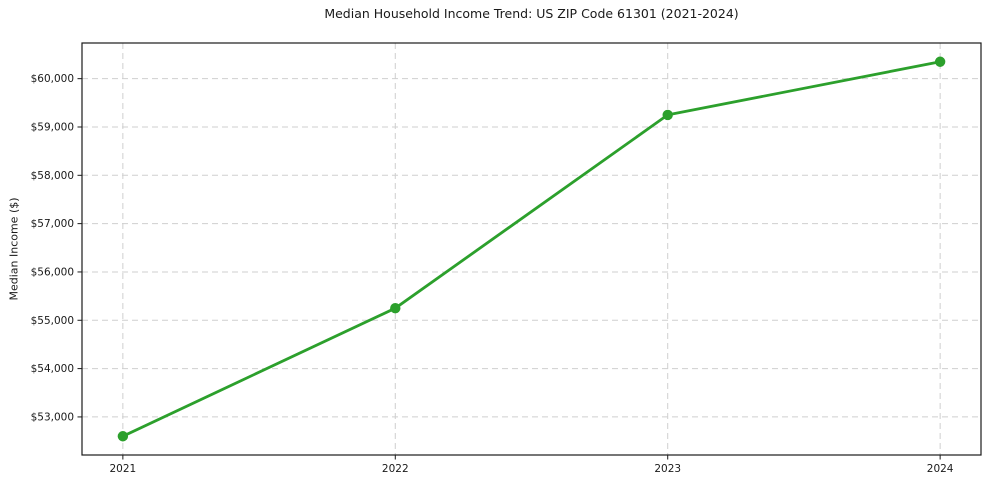 Image resolution: width=989 pixels, height=490 pixels. I want to click on y-axis-label: Median Income ($), so click(14, 249).